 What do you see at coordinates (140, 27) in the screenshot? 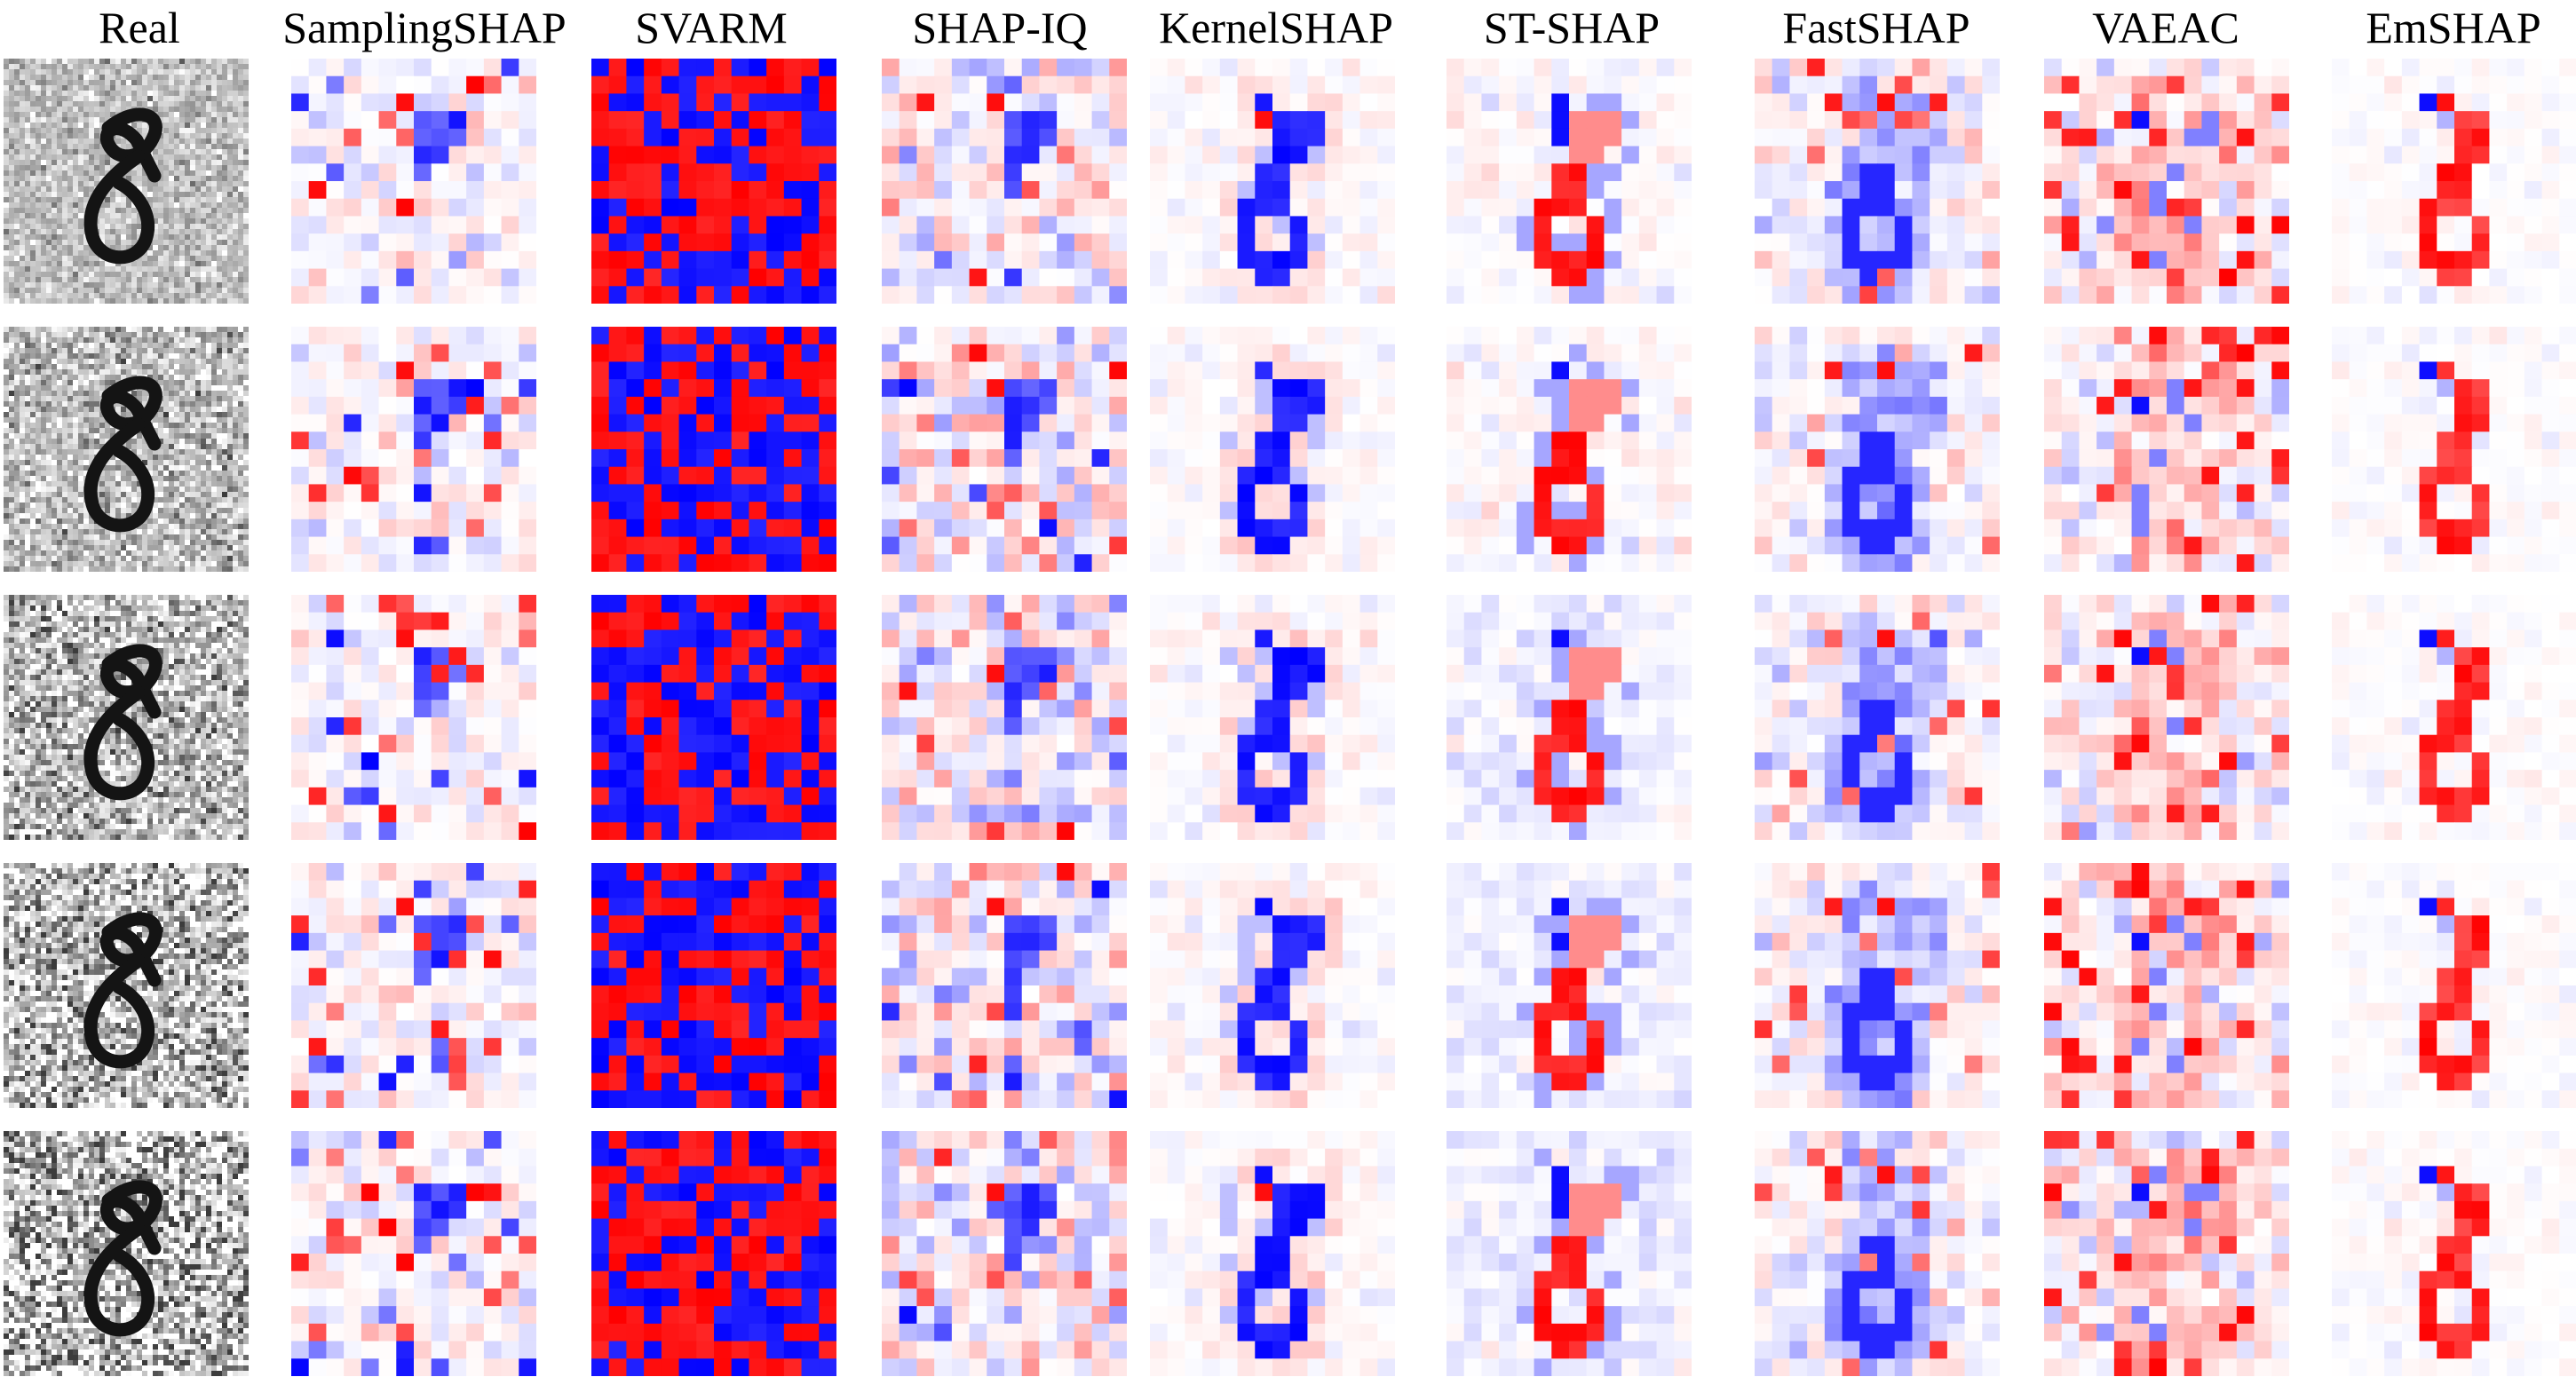
I see `column-header-real: Real` at bounding box center [140, 27].